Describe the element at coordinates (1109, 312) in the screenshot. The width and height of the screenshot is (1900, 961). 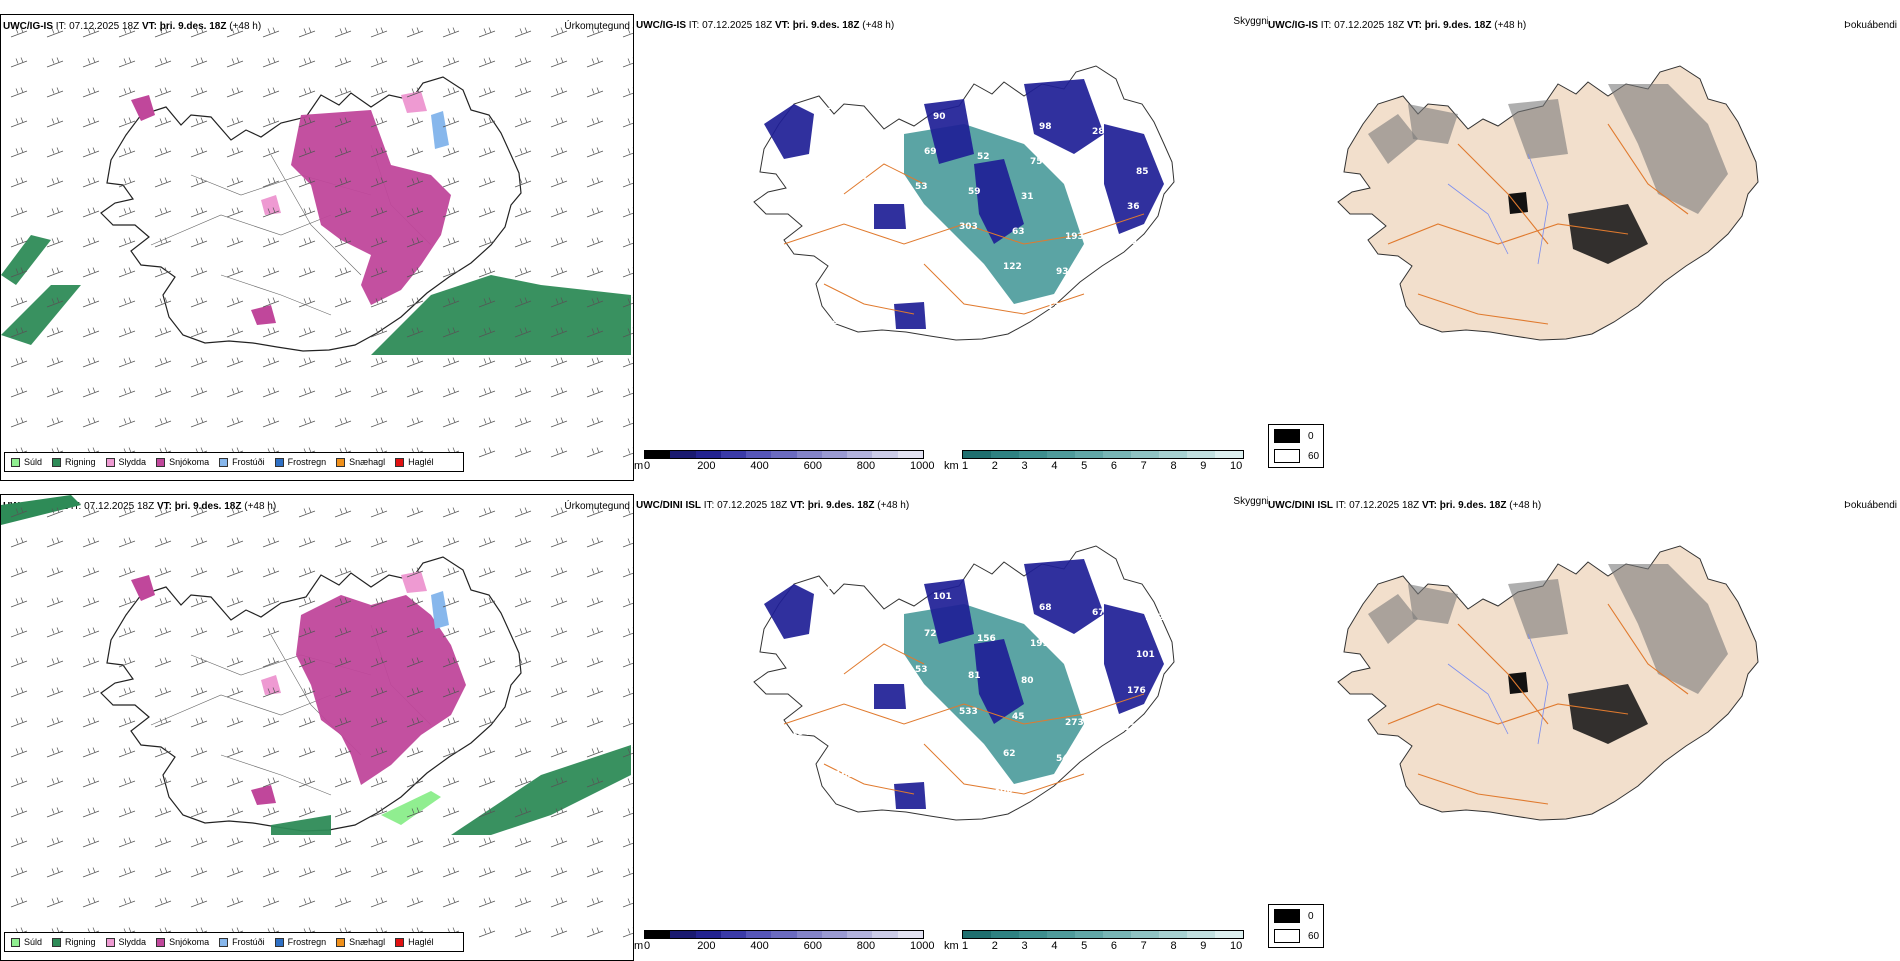
I see `cloud-base-value-label: 155` at that location.